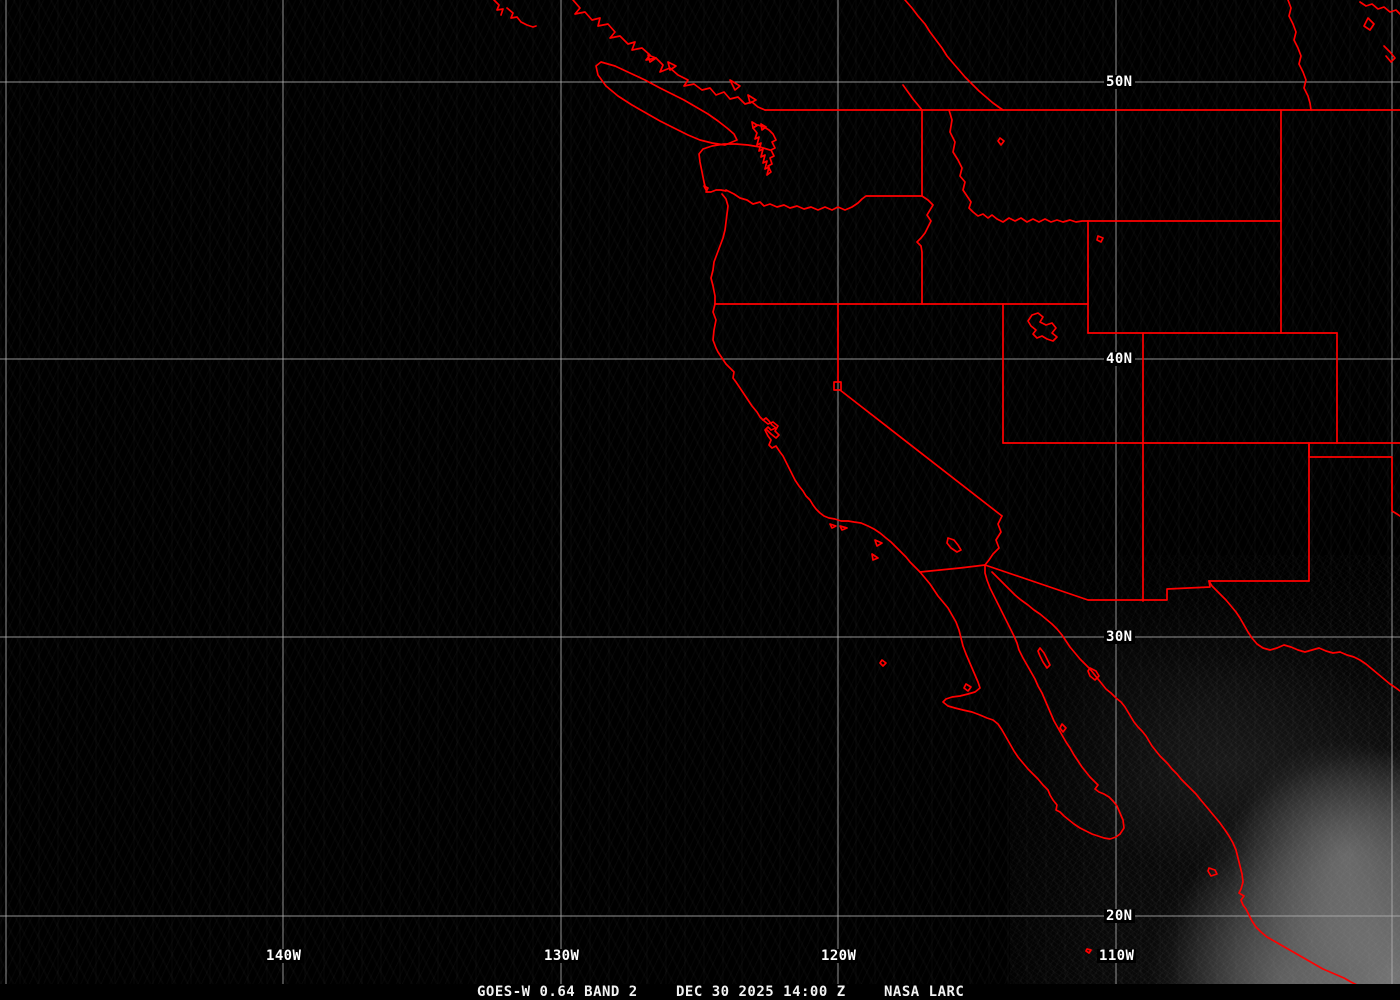  I want to click on mainland-mexico-coast, so click(1174, 777).